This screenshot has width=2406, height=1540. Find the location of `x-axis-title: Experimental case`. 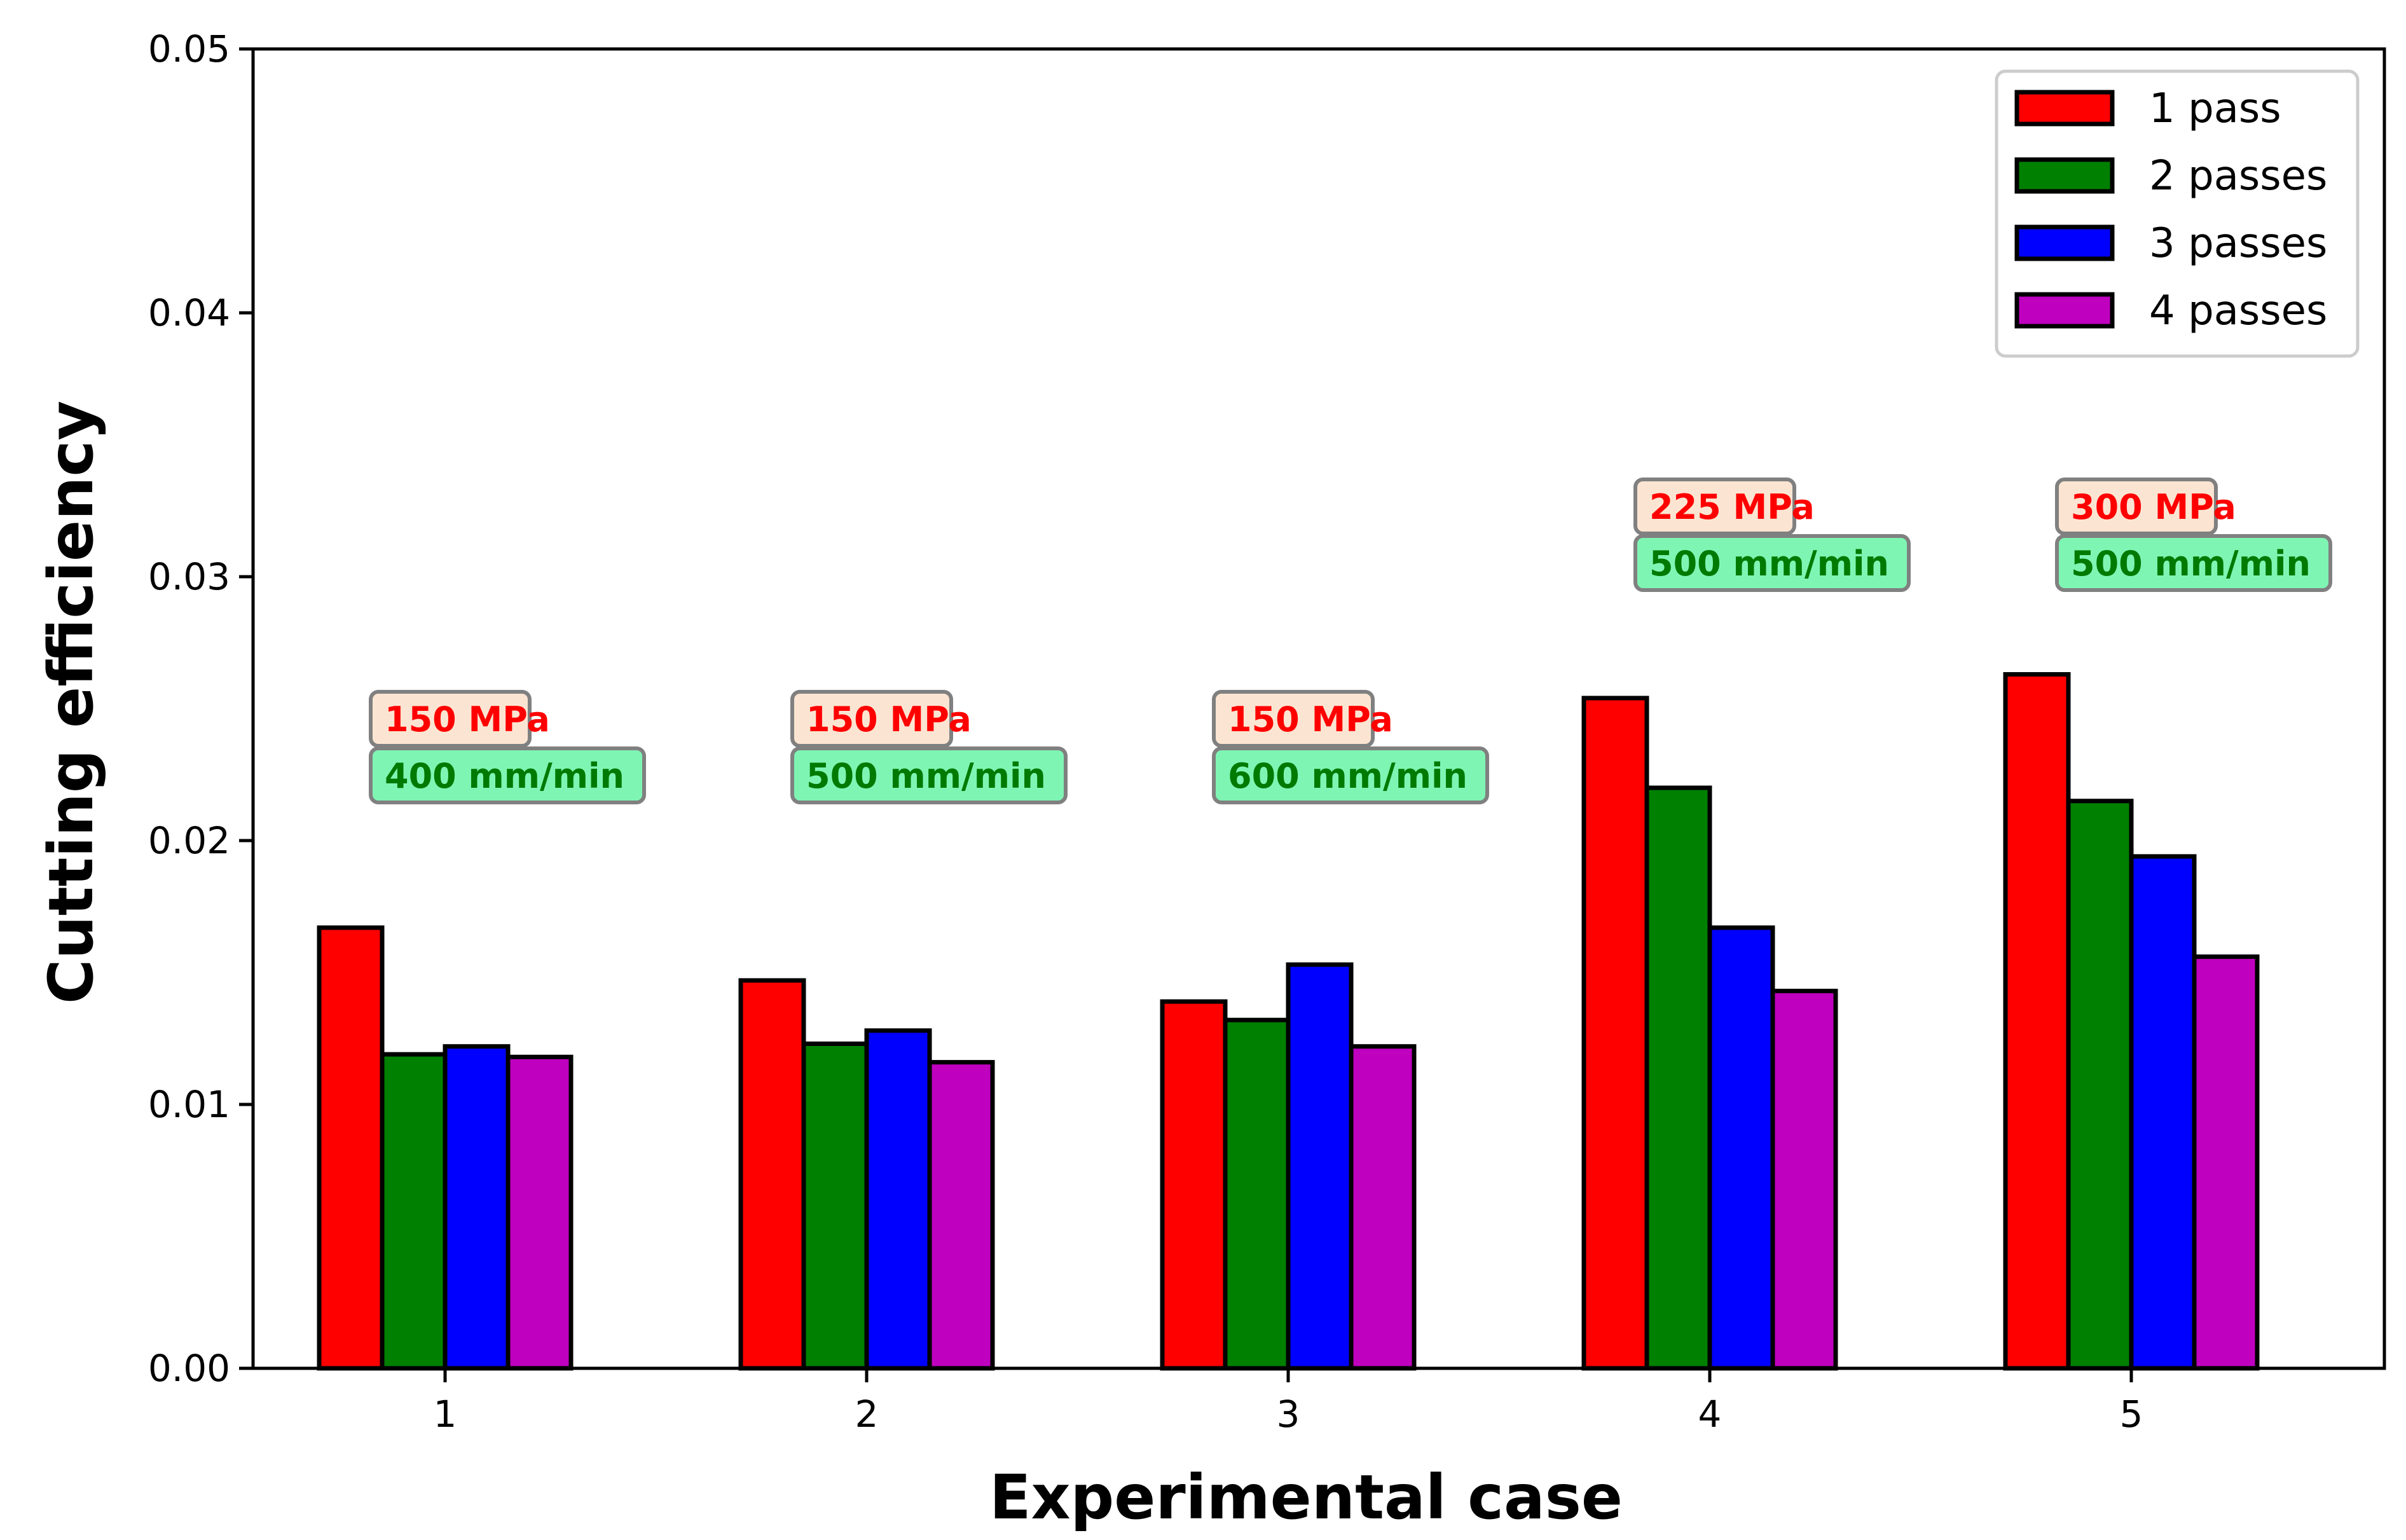

x-axis-title: Experimental case is located at coordinates (1306, 1497).